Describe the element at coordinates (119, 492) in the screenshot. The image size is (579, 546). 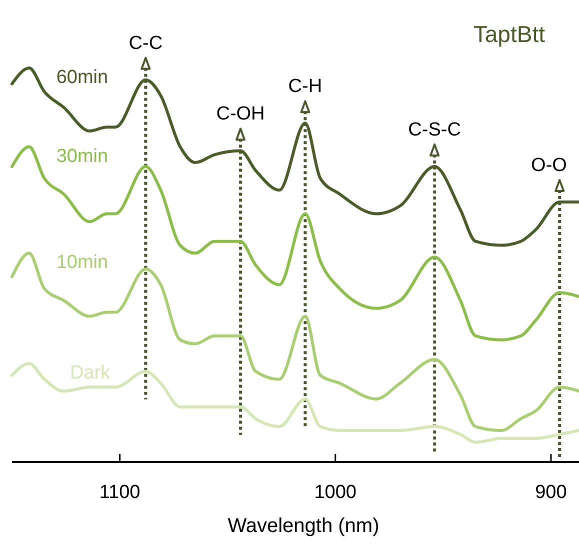
I see `x-tick-label: 1100` at that location.